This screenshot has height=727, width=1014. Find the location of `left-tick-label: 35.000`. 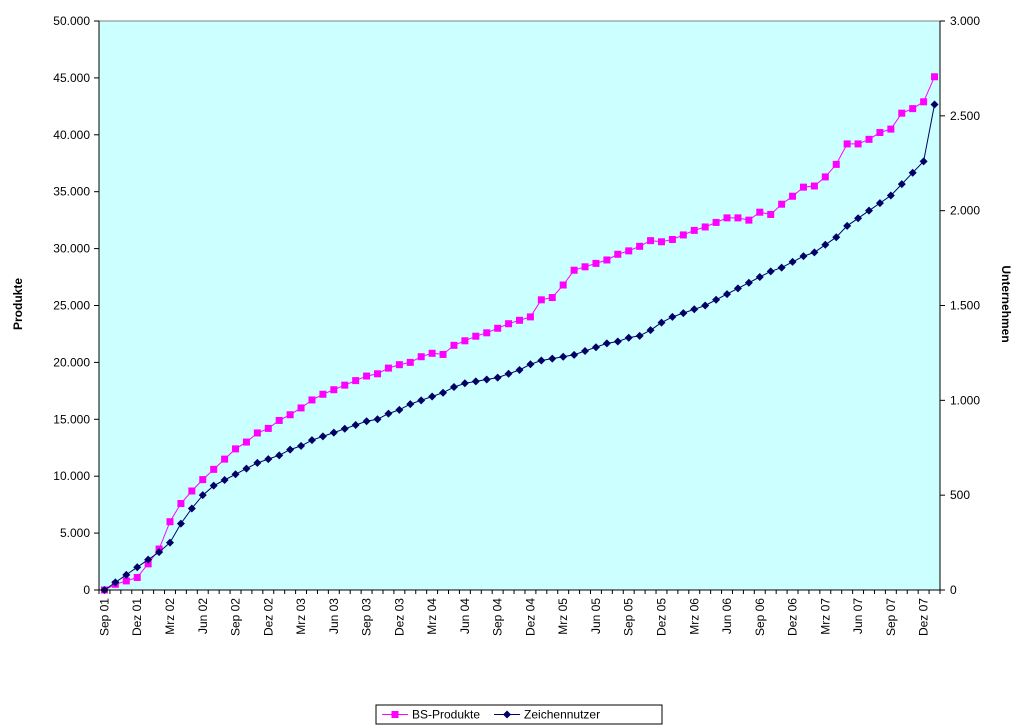

left-tick-label: 35.000 is located at coordinates (71, 192).